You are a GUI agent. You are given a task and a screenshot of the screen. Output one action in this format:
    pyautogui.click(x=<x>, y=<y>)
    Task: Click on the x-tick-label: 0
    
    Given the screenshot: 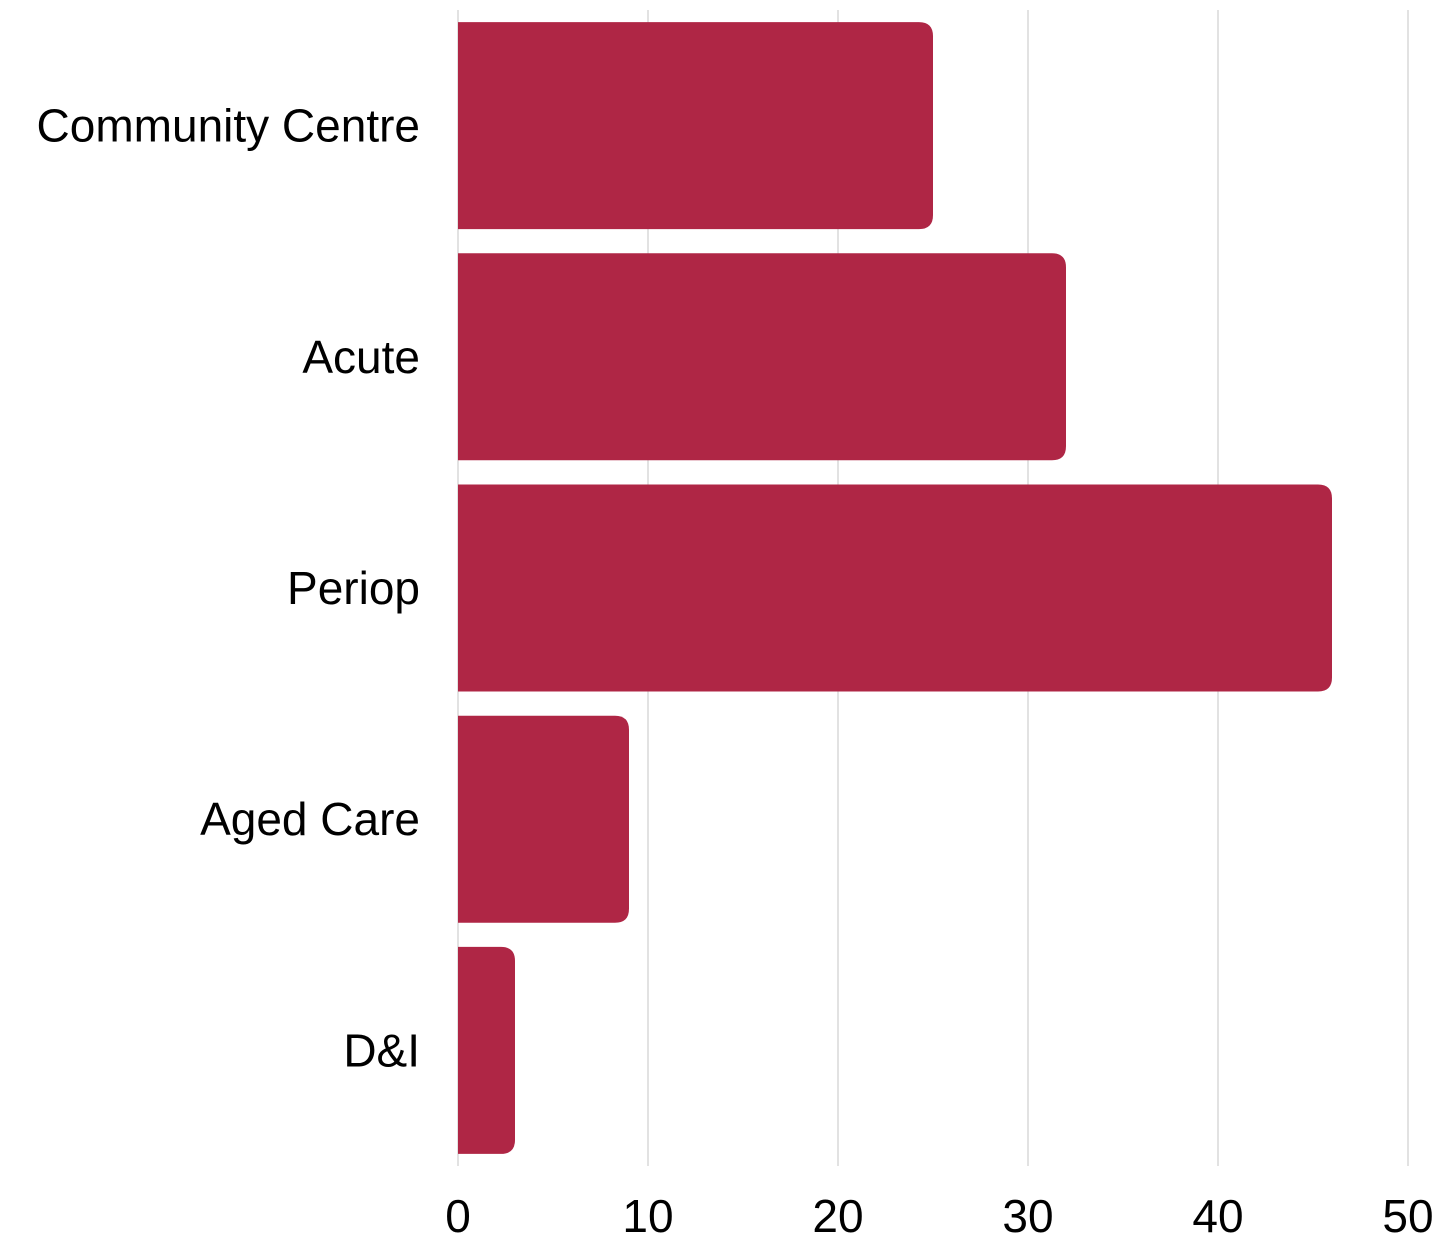 What is the action you would take?
    pyautogui.click(x=458, y=1215)
    